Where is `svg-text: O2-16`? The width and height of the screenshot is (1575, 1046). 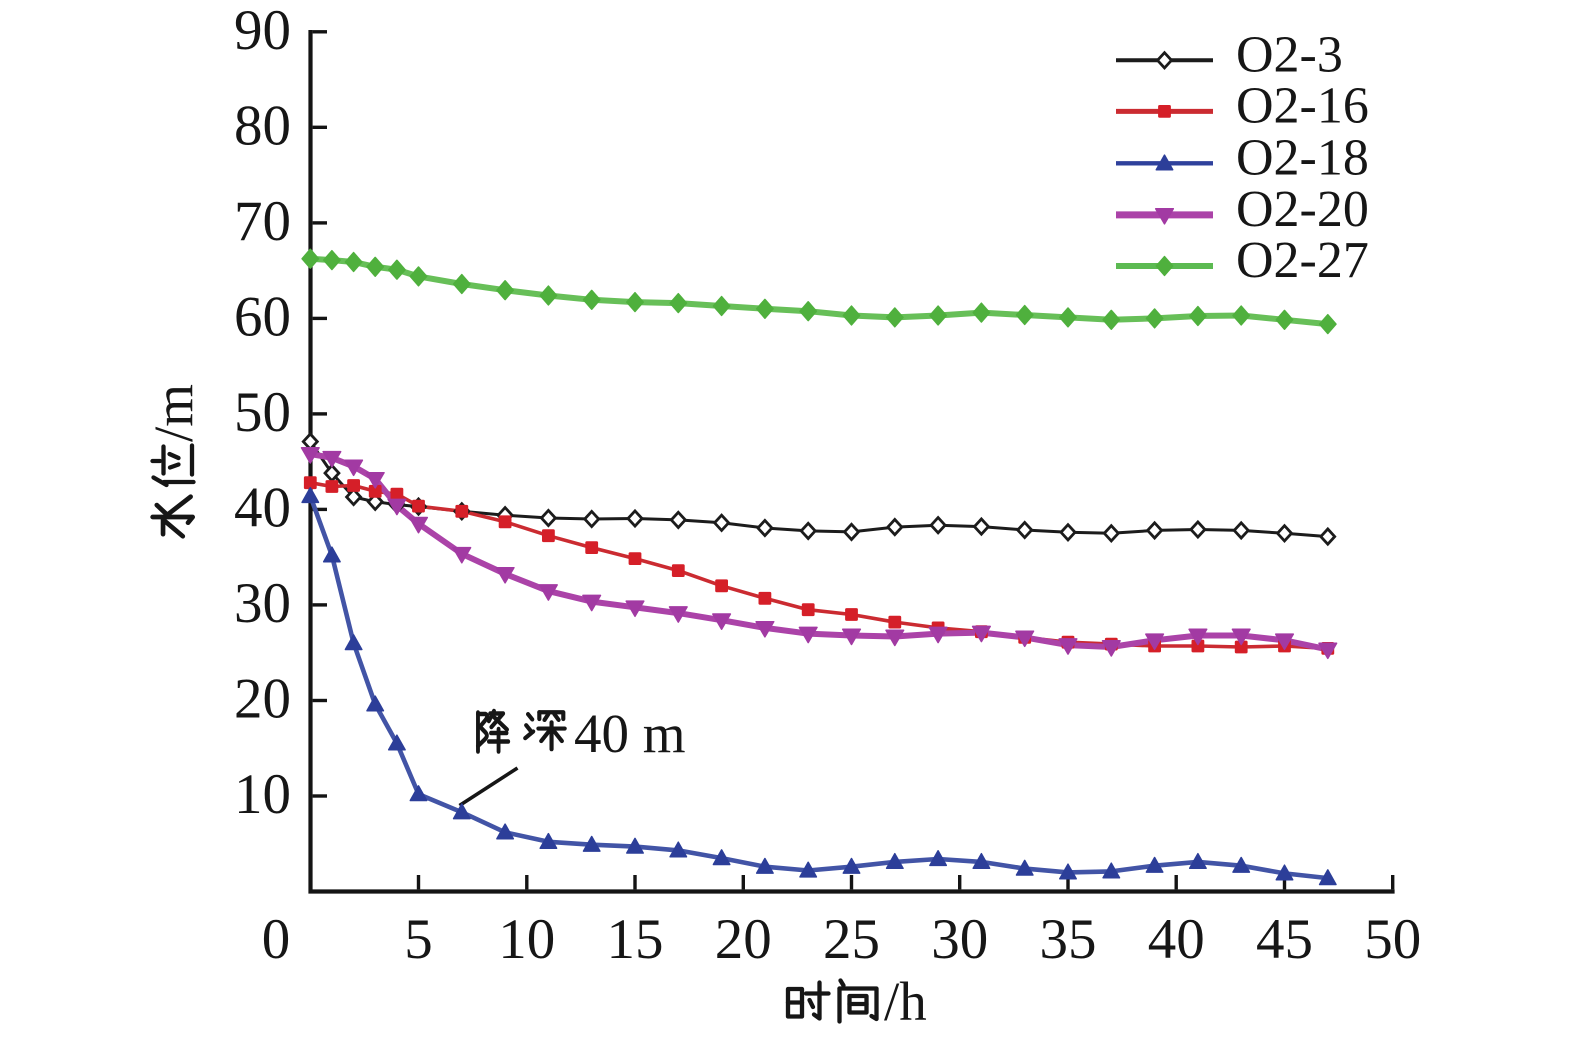 svg-text: O2-16 is located at coordinates (1302, 105).